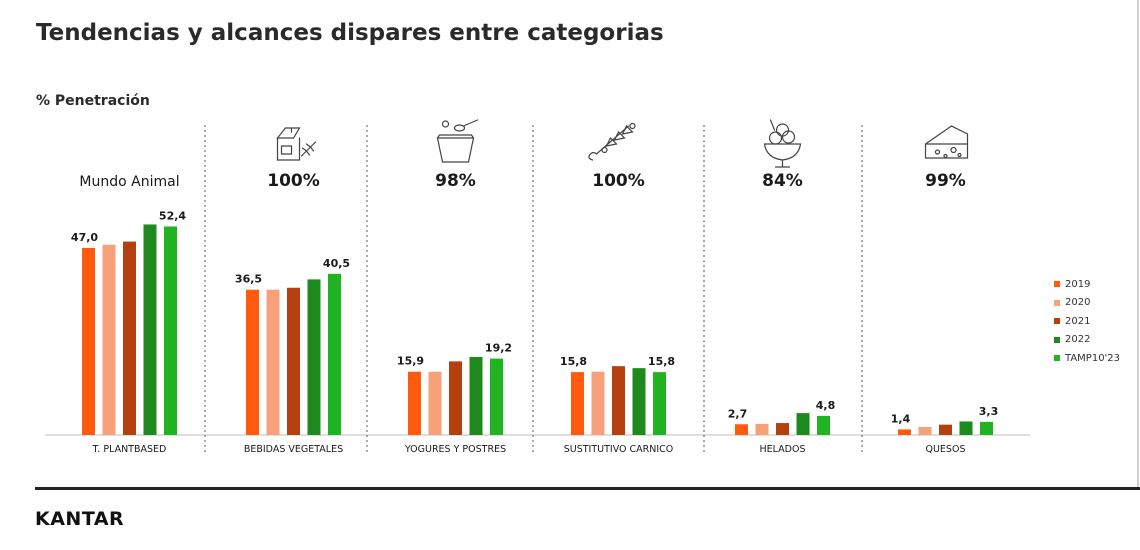 Image resolution: width=1140 pixels, height=550 pixels. Describe the element at coordinates (639, 401) in the screenshot. I see `bar-4-2022` at that location.